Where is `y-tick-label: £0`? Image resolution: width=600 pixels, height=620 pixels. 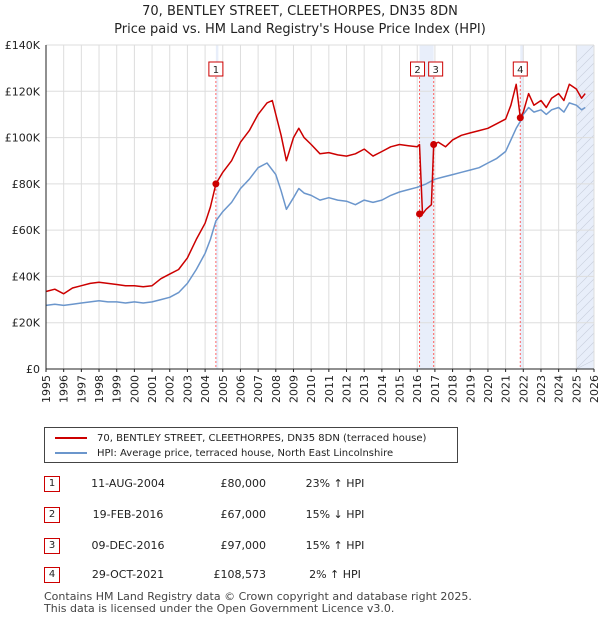 y-tick-label: £0 is located at coordinates (33, 369).